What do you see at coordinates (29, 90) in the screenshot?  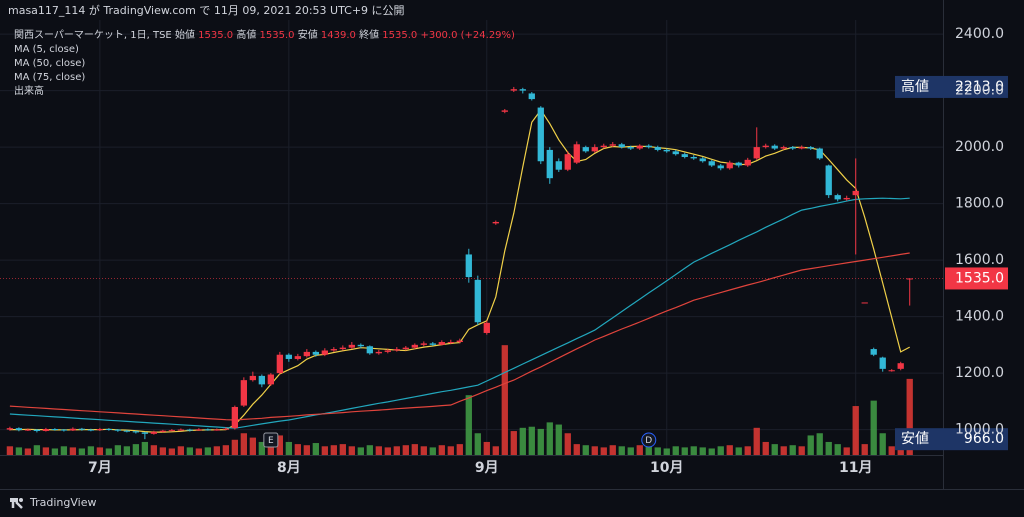 I see `indicator-label: 出来高` at bounding box center [29, 90].